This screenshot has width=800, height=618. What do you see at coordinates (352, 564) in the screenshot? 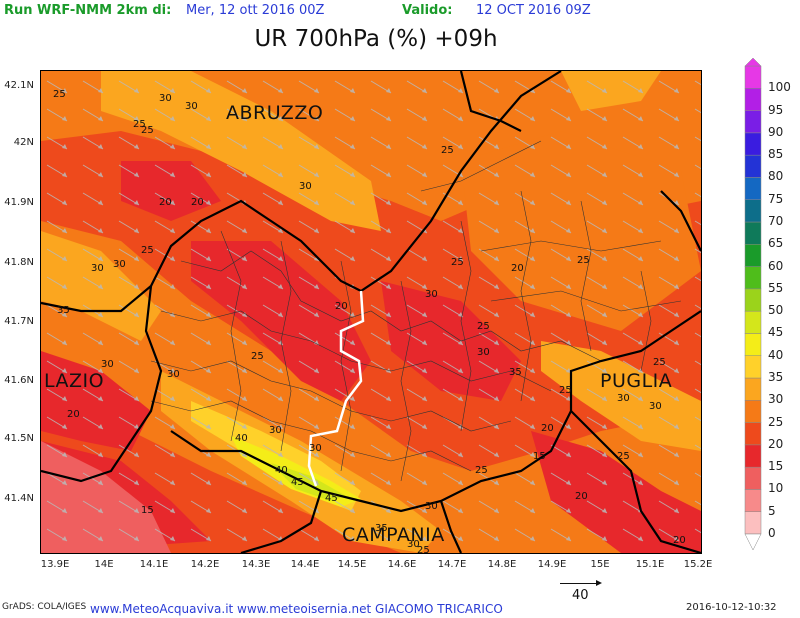
I see `x-tick: 14.5E` at bounding box center [352, 564].